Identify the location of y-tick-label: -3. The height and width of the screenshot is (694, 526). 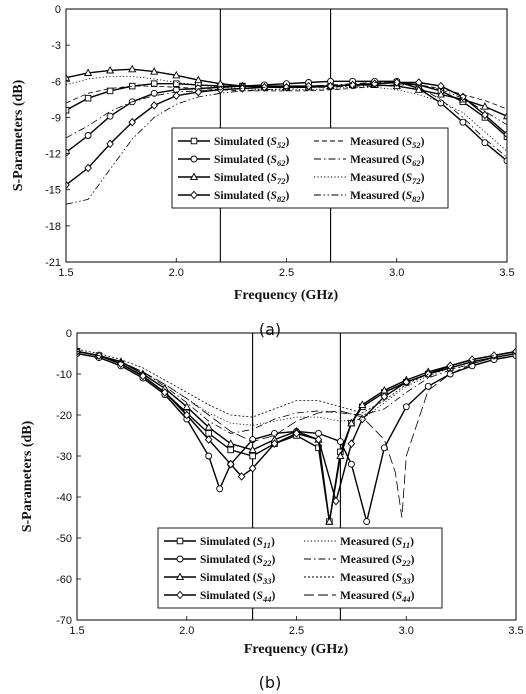
(56, 46).